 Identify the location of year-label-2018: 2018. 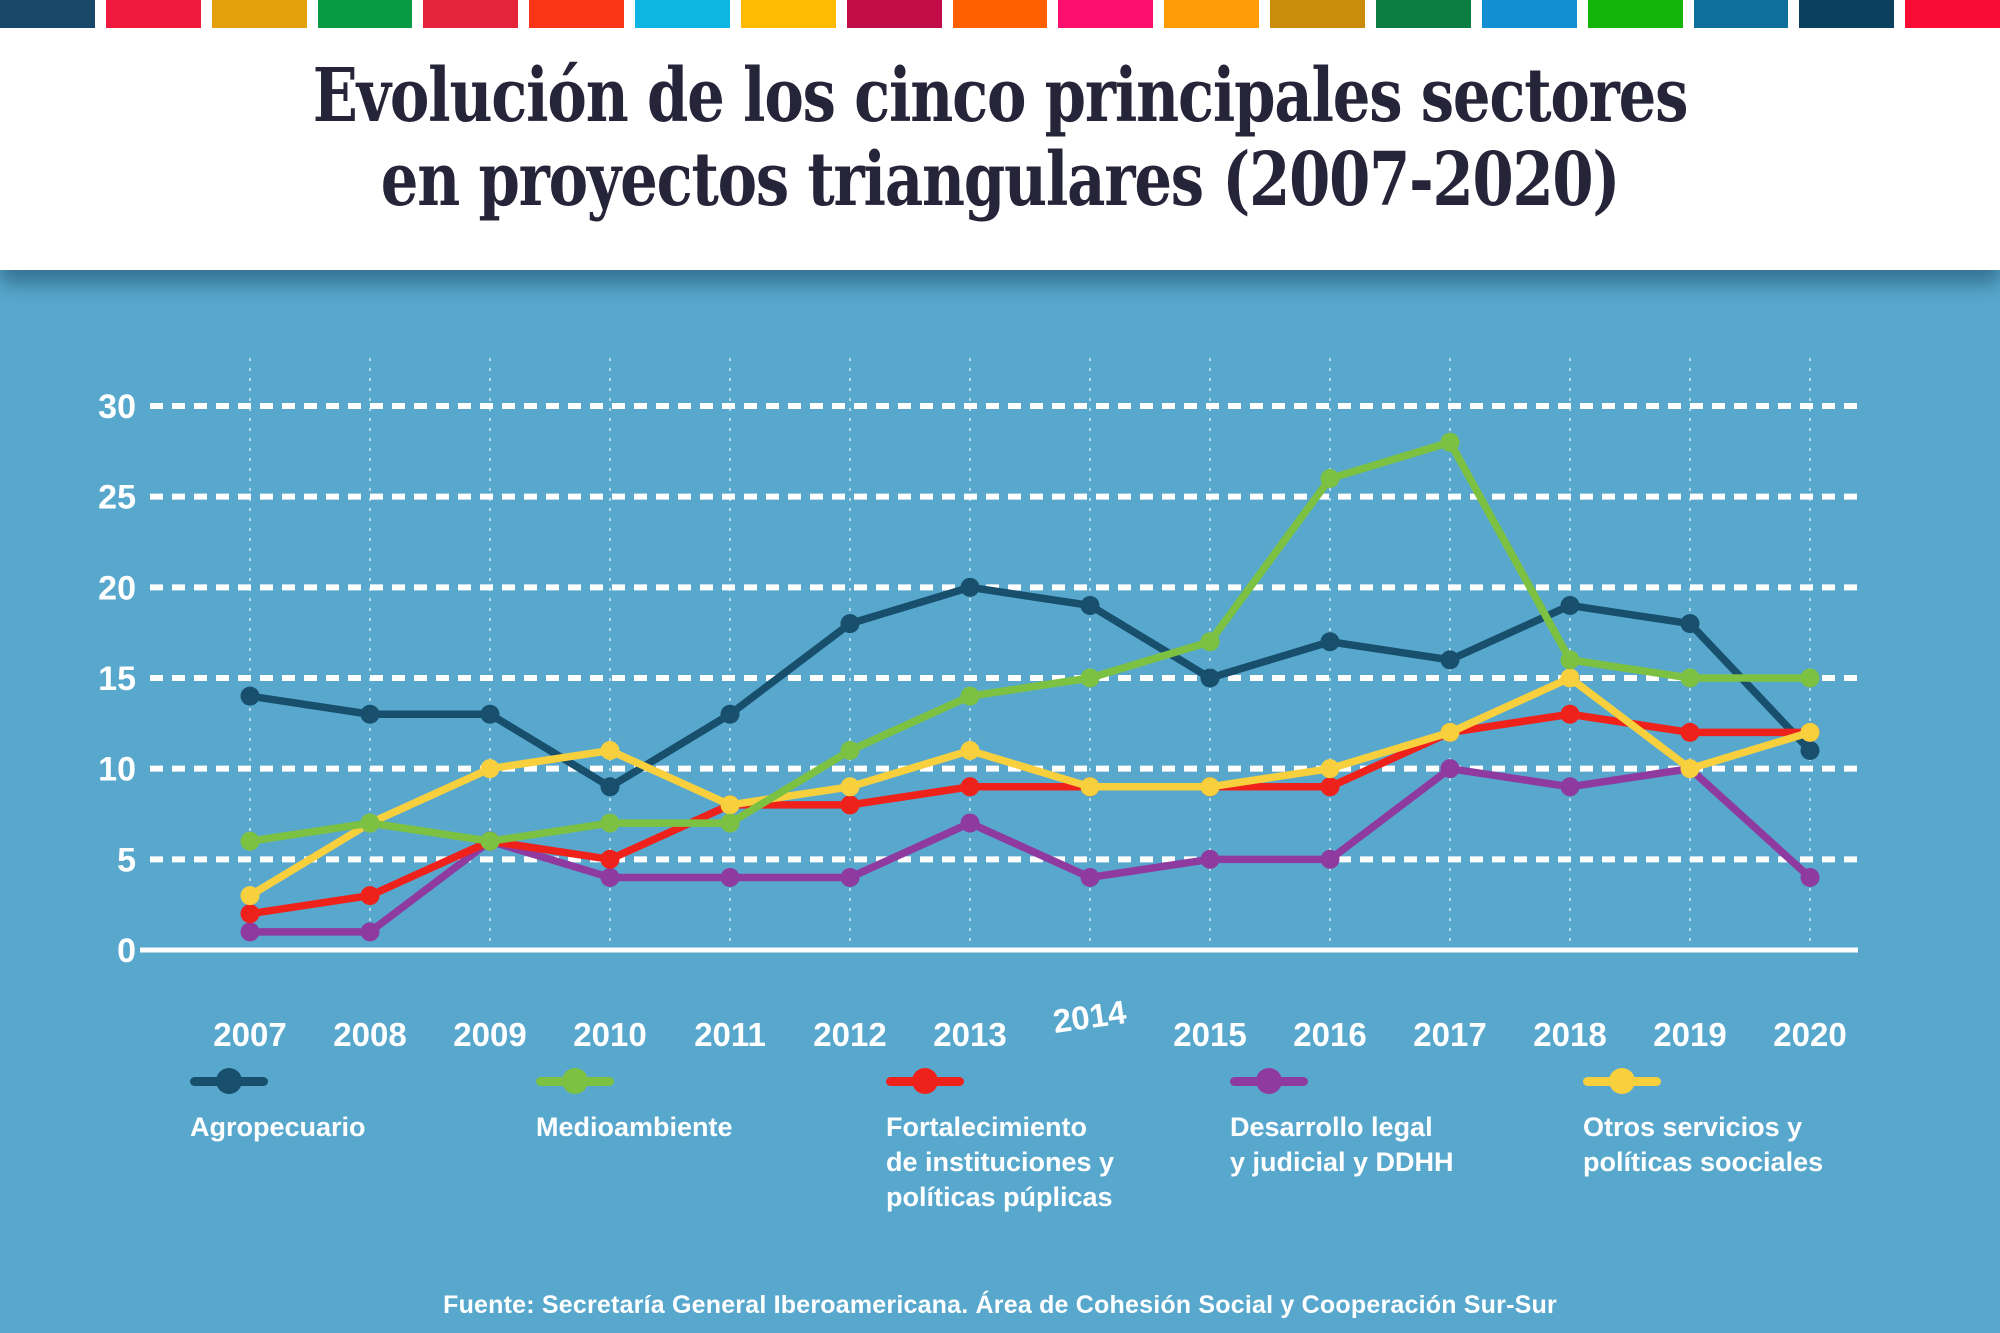
(1569, 1034).